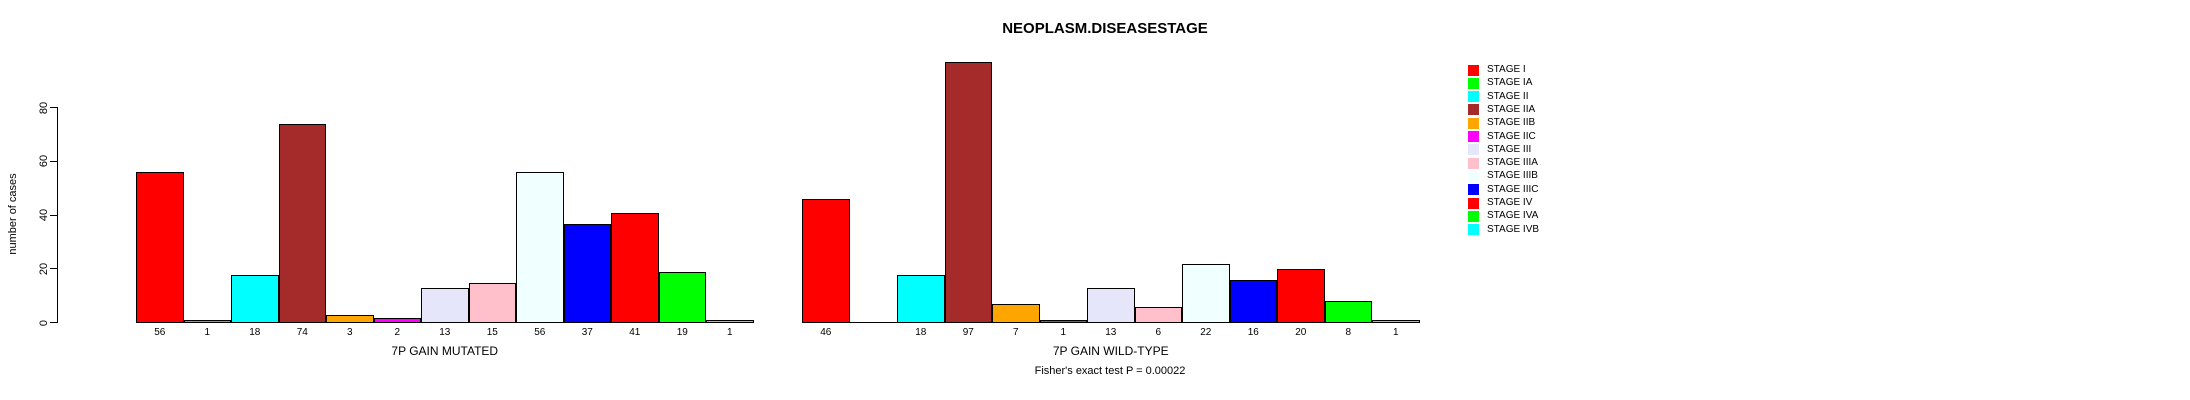 The width and height of the screenshot is (2190, 400). I want to click on y-tick-label: 0, so click(44, 322).